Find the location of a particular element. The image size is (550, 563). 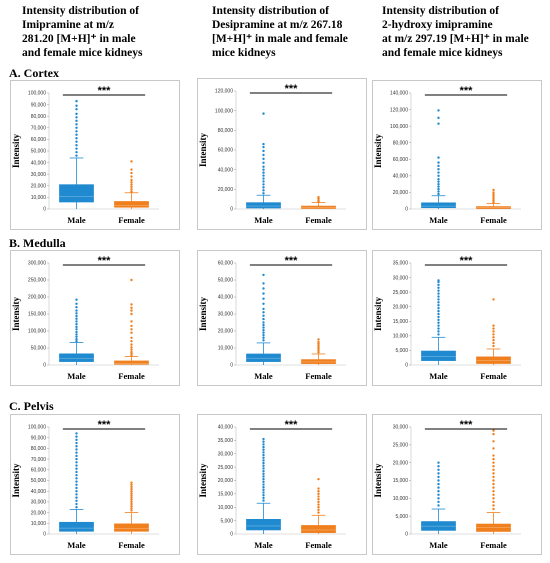

y-tick-label: 140,000 is located at coordinates (399, 94).